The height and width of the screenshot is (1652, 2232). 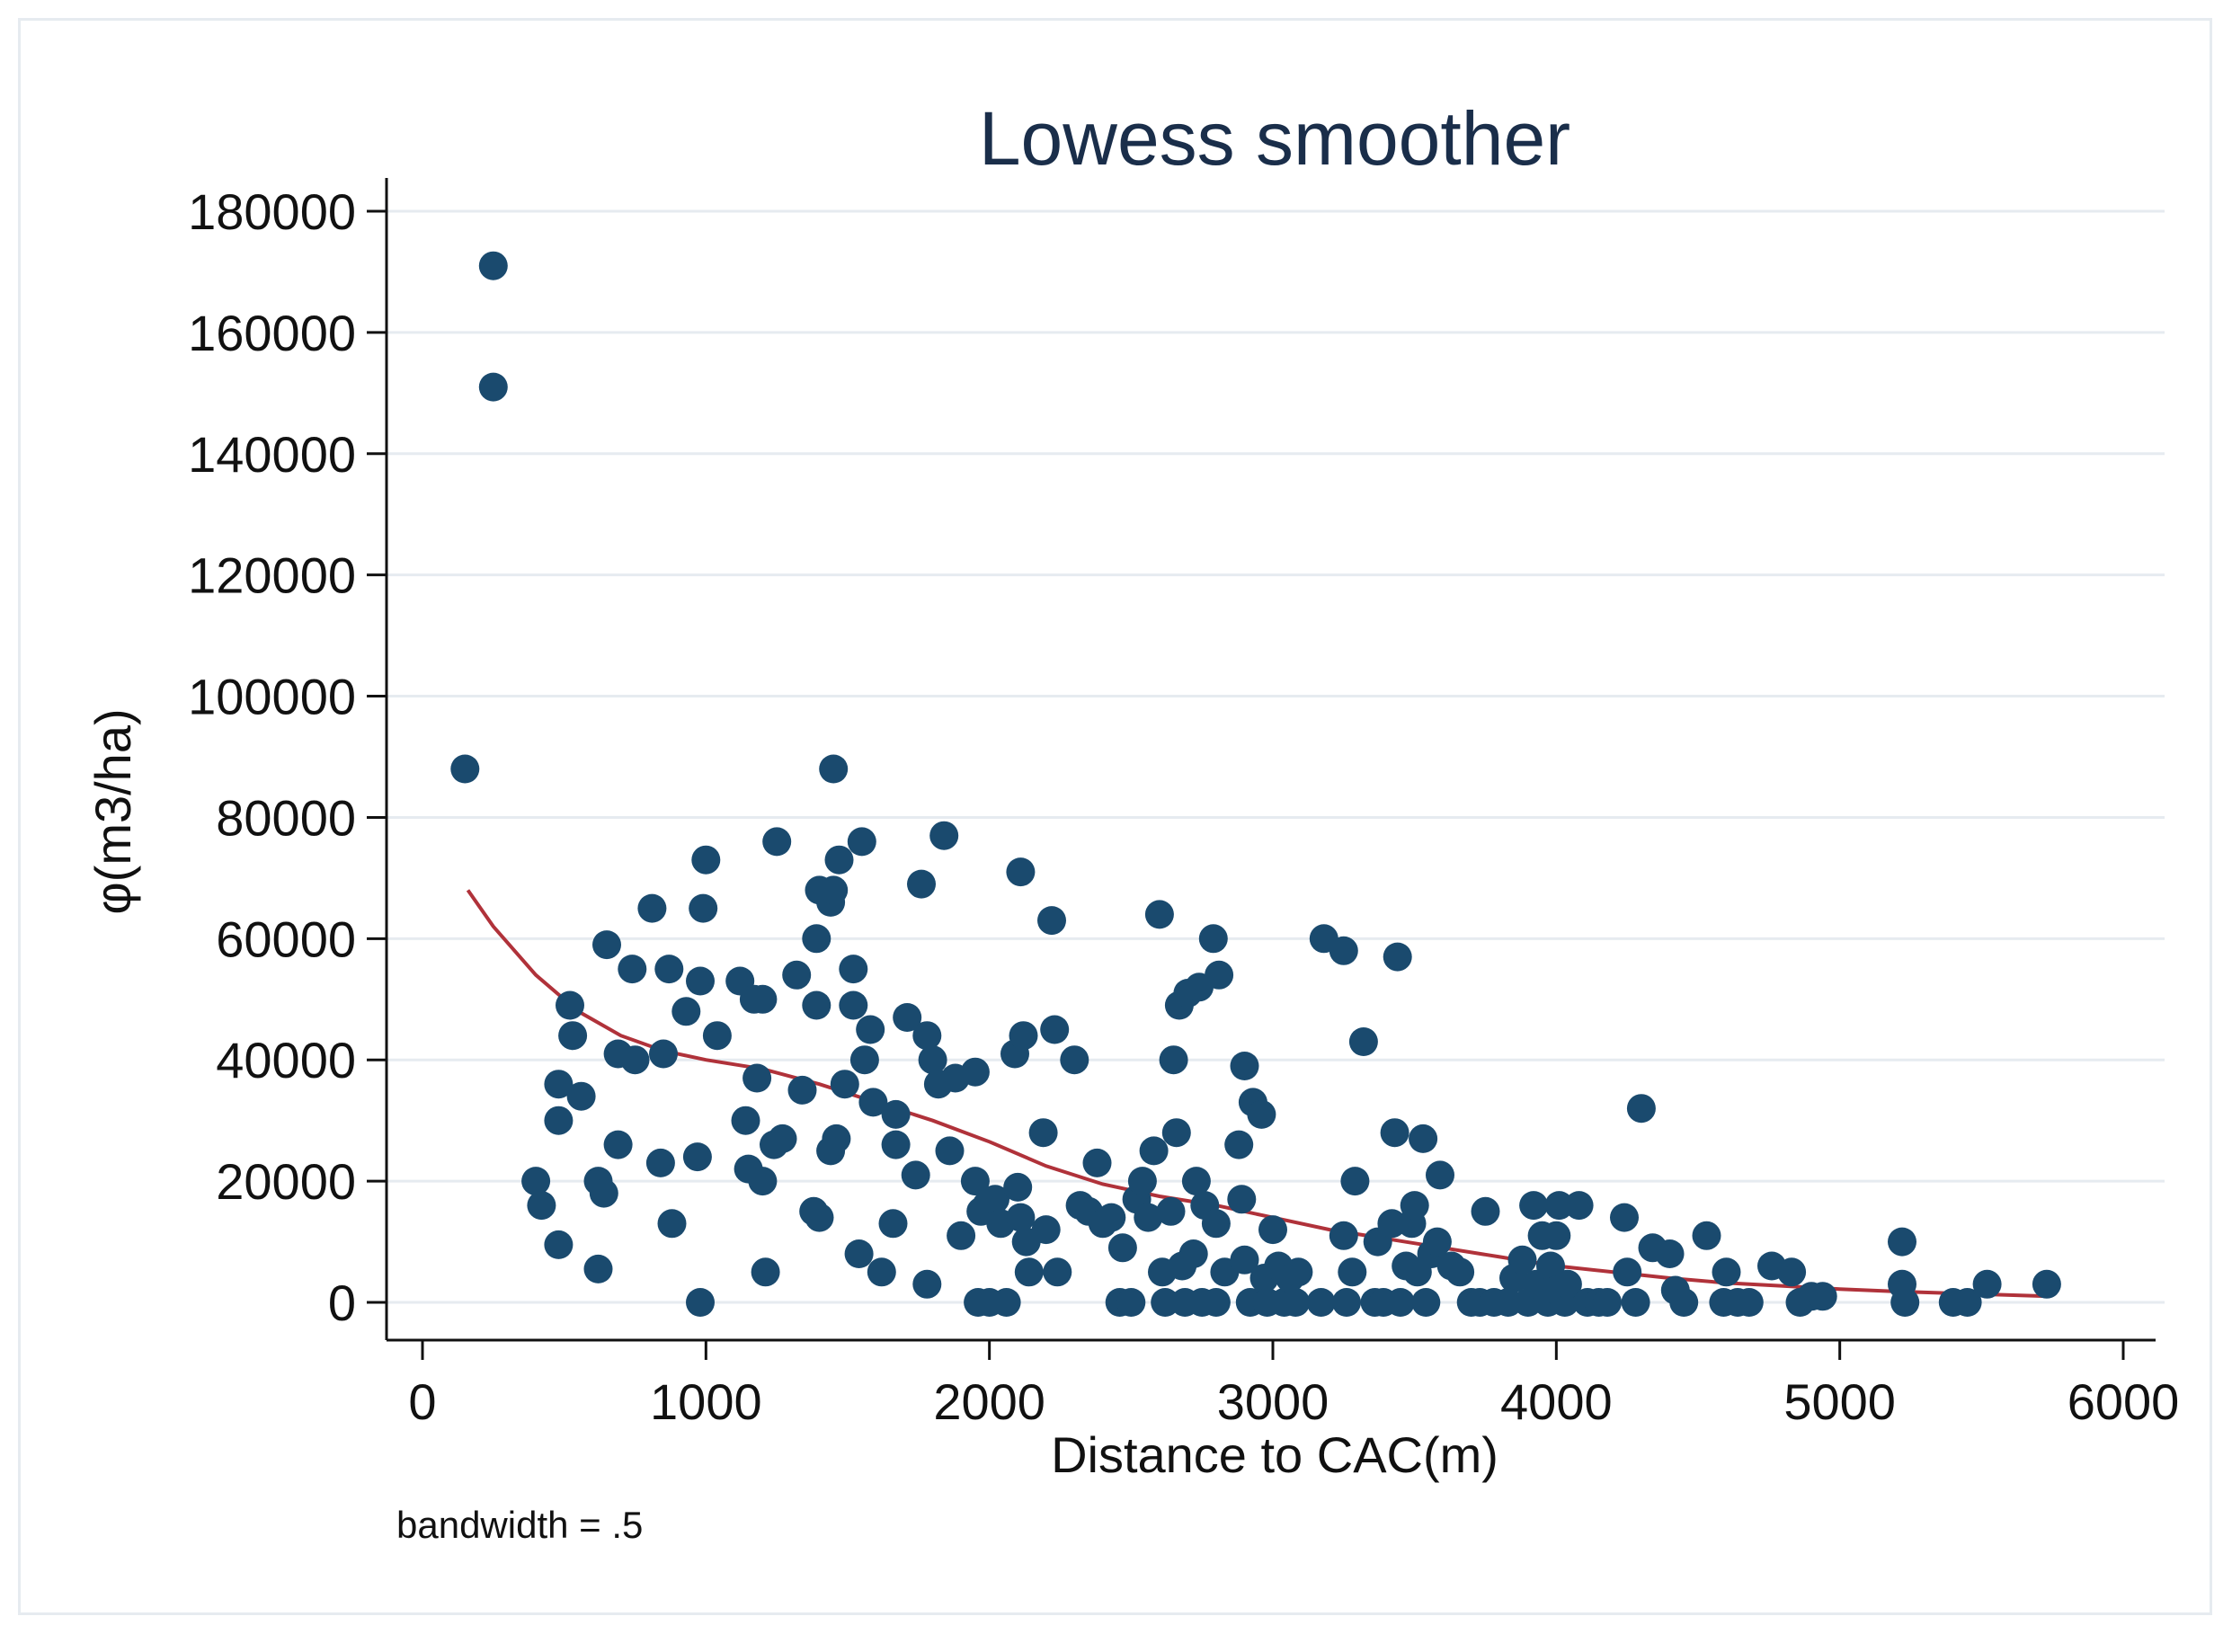 What do you see at coordinates (1274, 138) in the screenshot?
I see `chart-title: Lowess smoother` at bounding box center [1274, 138].